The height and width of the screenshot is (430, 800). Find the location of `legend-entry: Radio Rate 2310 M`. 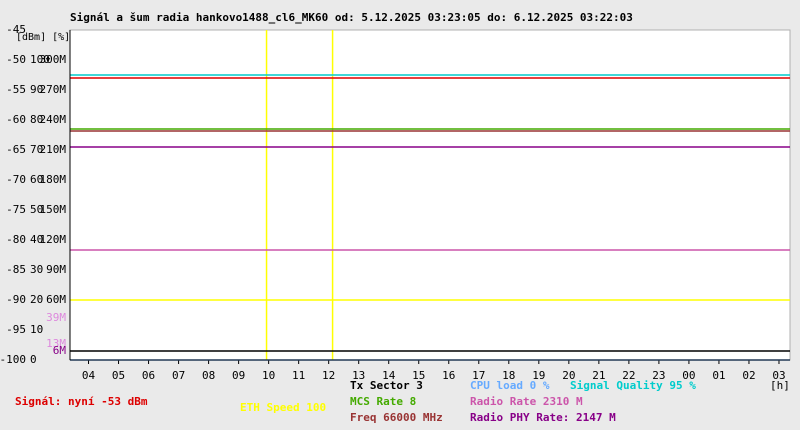

legend-entry: Radio Rate 2310 M is located at coordinates (526, 401).